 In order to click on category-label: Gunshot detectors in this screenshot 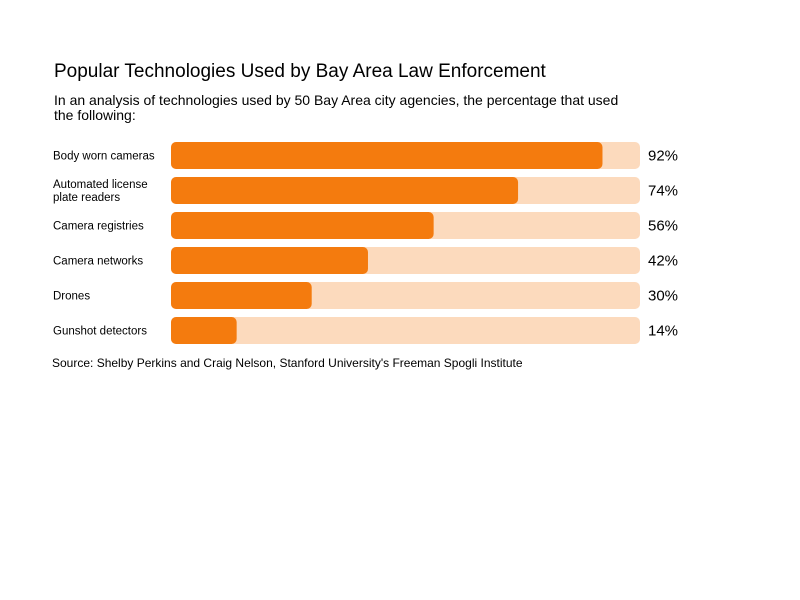, I will do `click(100, 332)`.